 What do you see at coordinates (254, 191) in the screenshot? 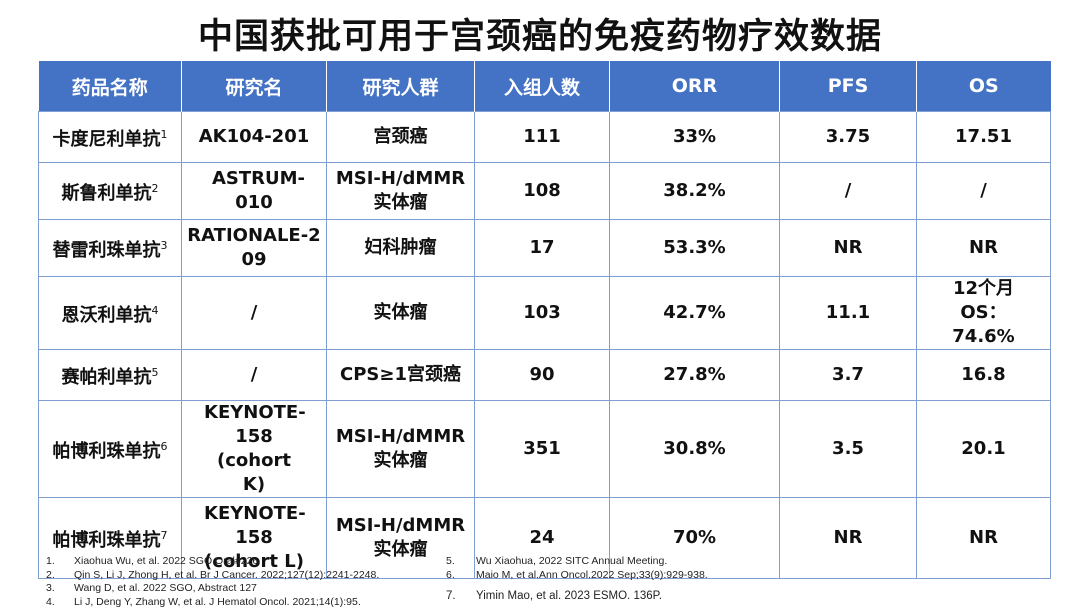
I see `cell-study: ASTRUM-010` at bounding box center [254, 191].